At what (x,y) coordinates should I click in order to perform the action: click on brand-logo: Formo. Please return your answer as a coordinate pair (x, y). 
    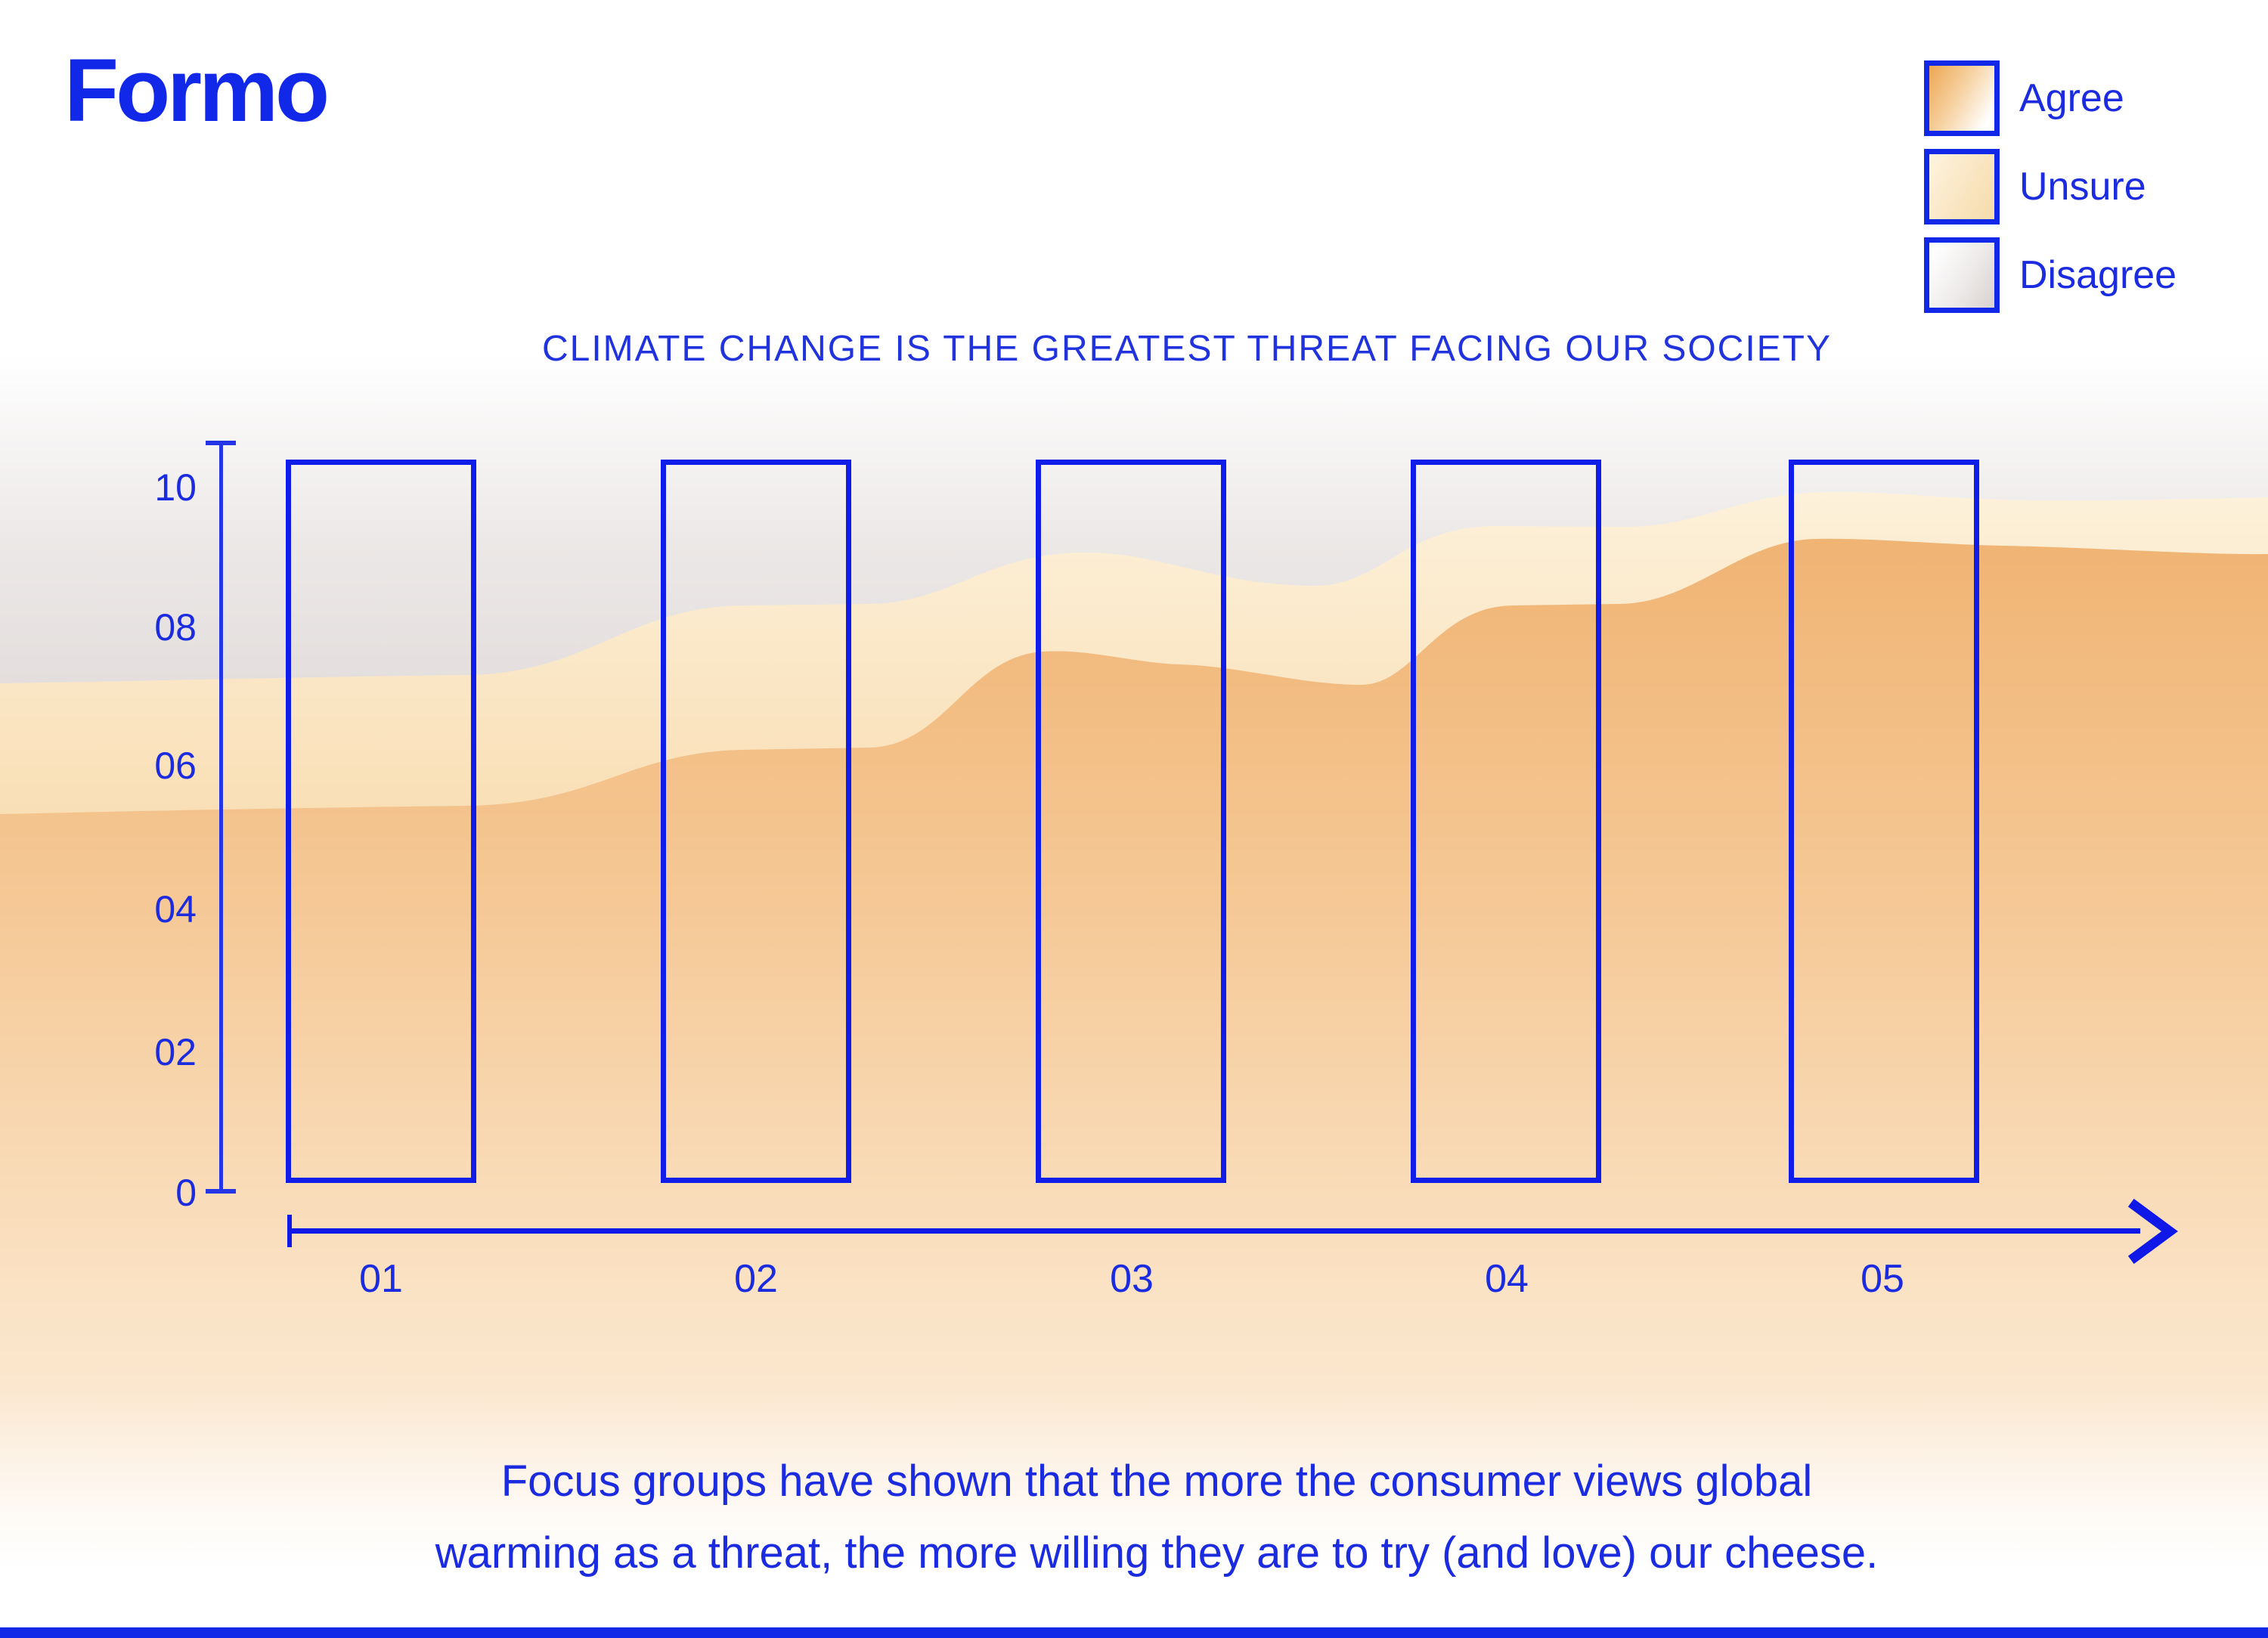
    Looking at the image, I should click on (197, 91).